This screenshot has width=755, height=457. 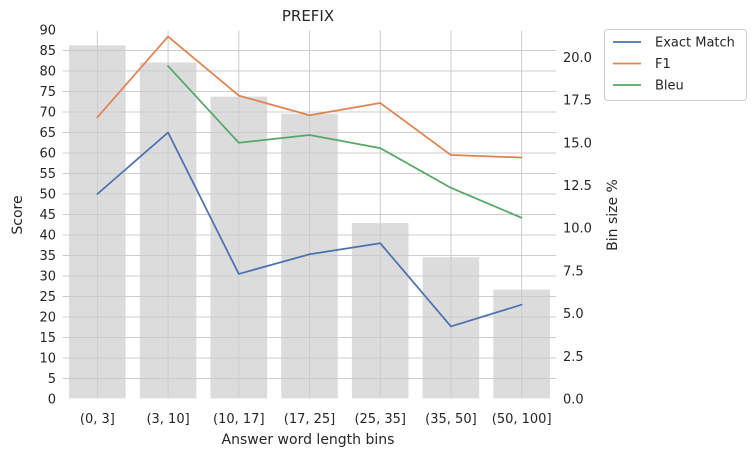 What do you see at coordinates (308, 440) in the screenshot?
I see `x-axis-title: Answer word length bins` at bounding box center [308, 440].